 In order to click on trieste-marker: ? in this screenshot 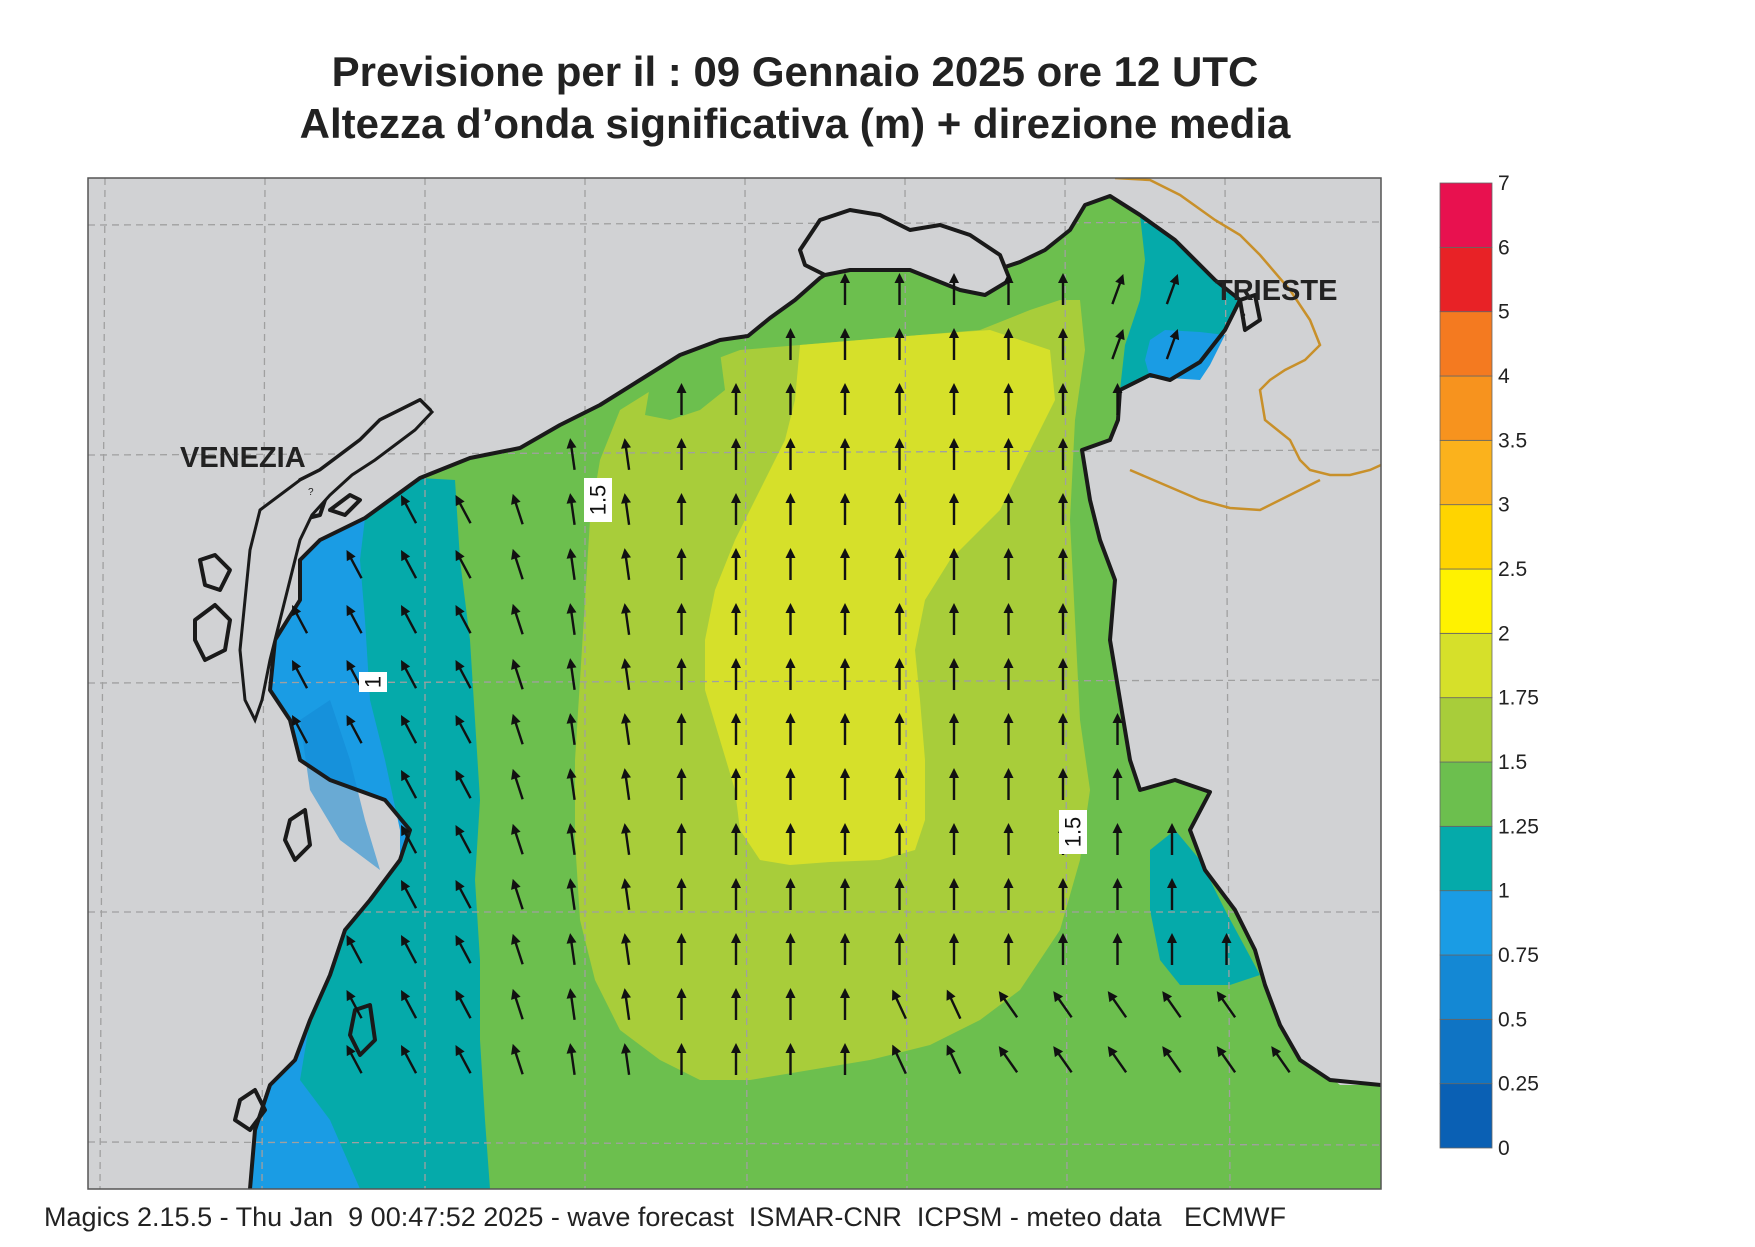, I will do `click(1243, 317)`.